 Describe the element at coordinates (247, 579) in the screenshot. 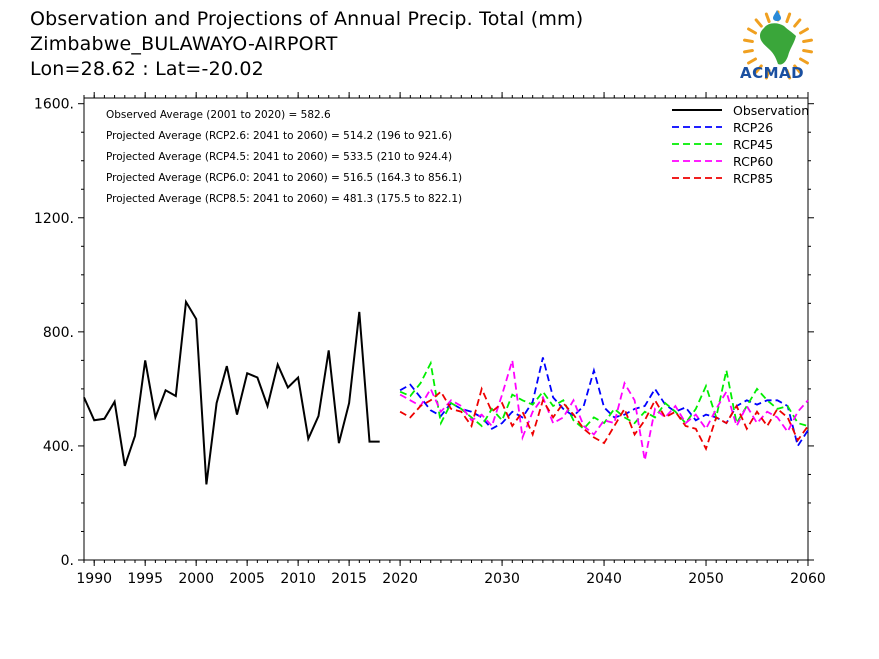

I see `x-tick-label: 2005` at that location.